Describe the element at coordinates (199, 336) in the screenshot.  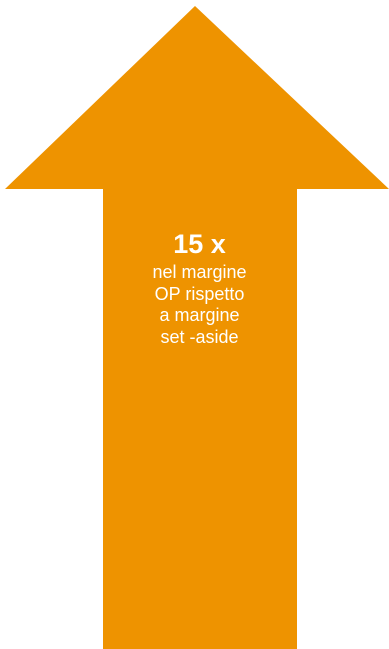
I see `label-line-4: set -aside` at that location.